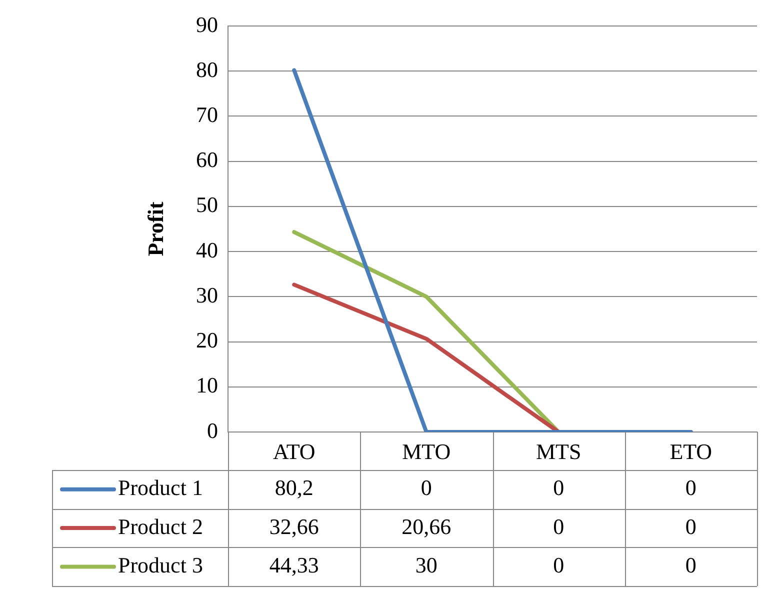 The image size is (774, 592). Describe the element at coordinates (207, 249) in the screenshot. I see `y-tick-label: 40` at that location.